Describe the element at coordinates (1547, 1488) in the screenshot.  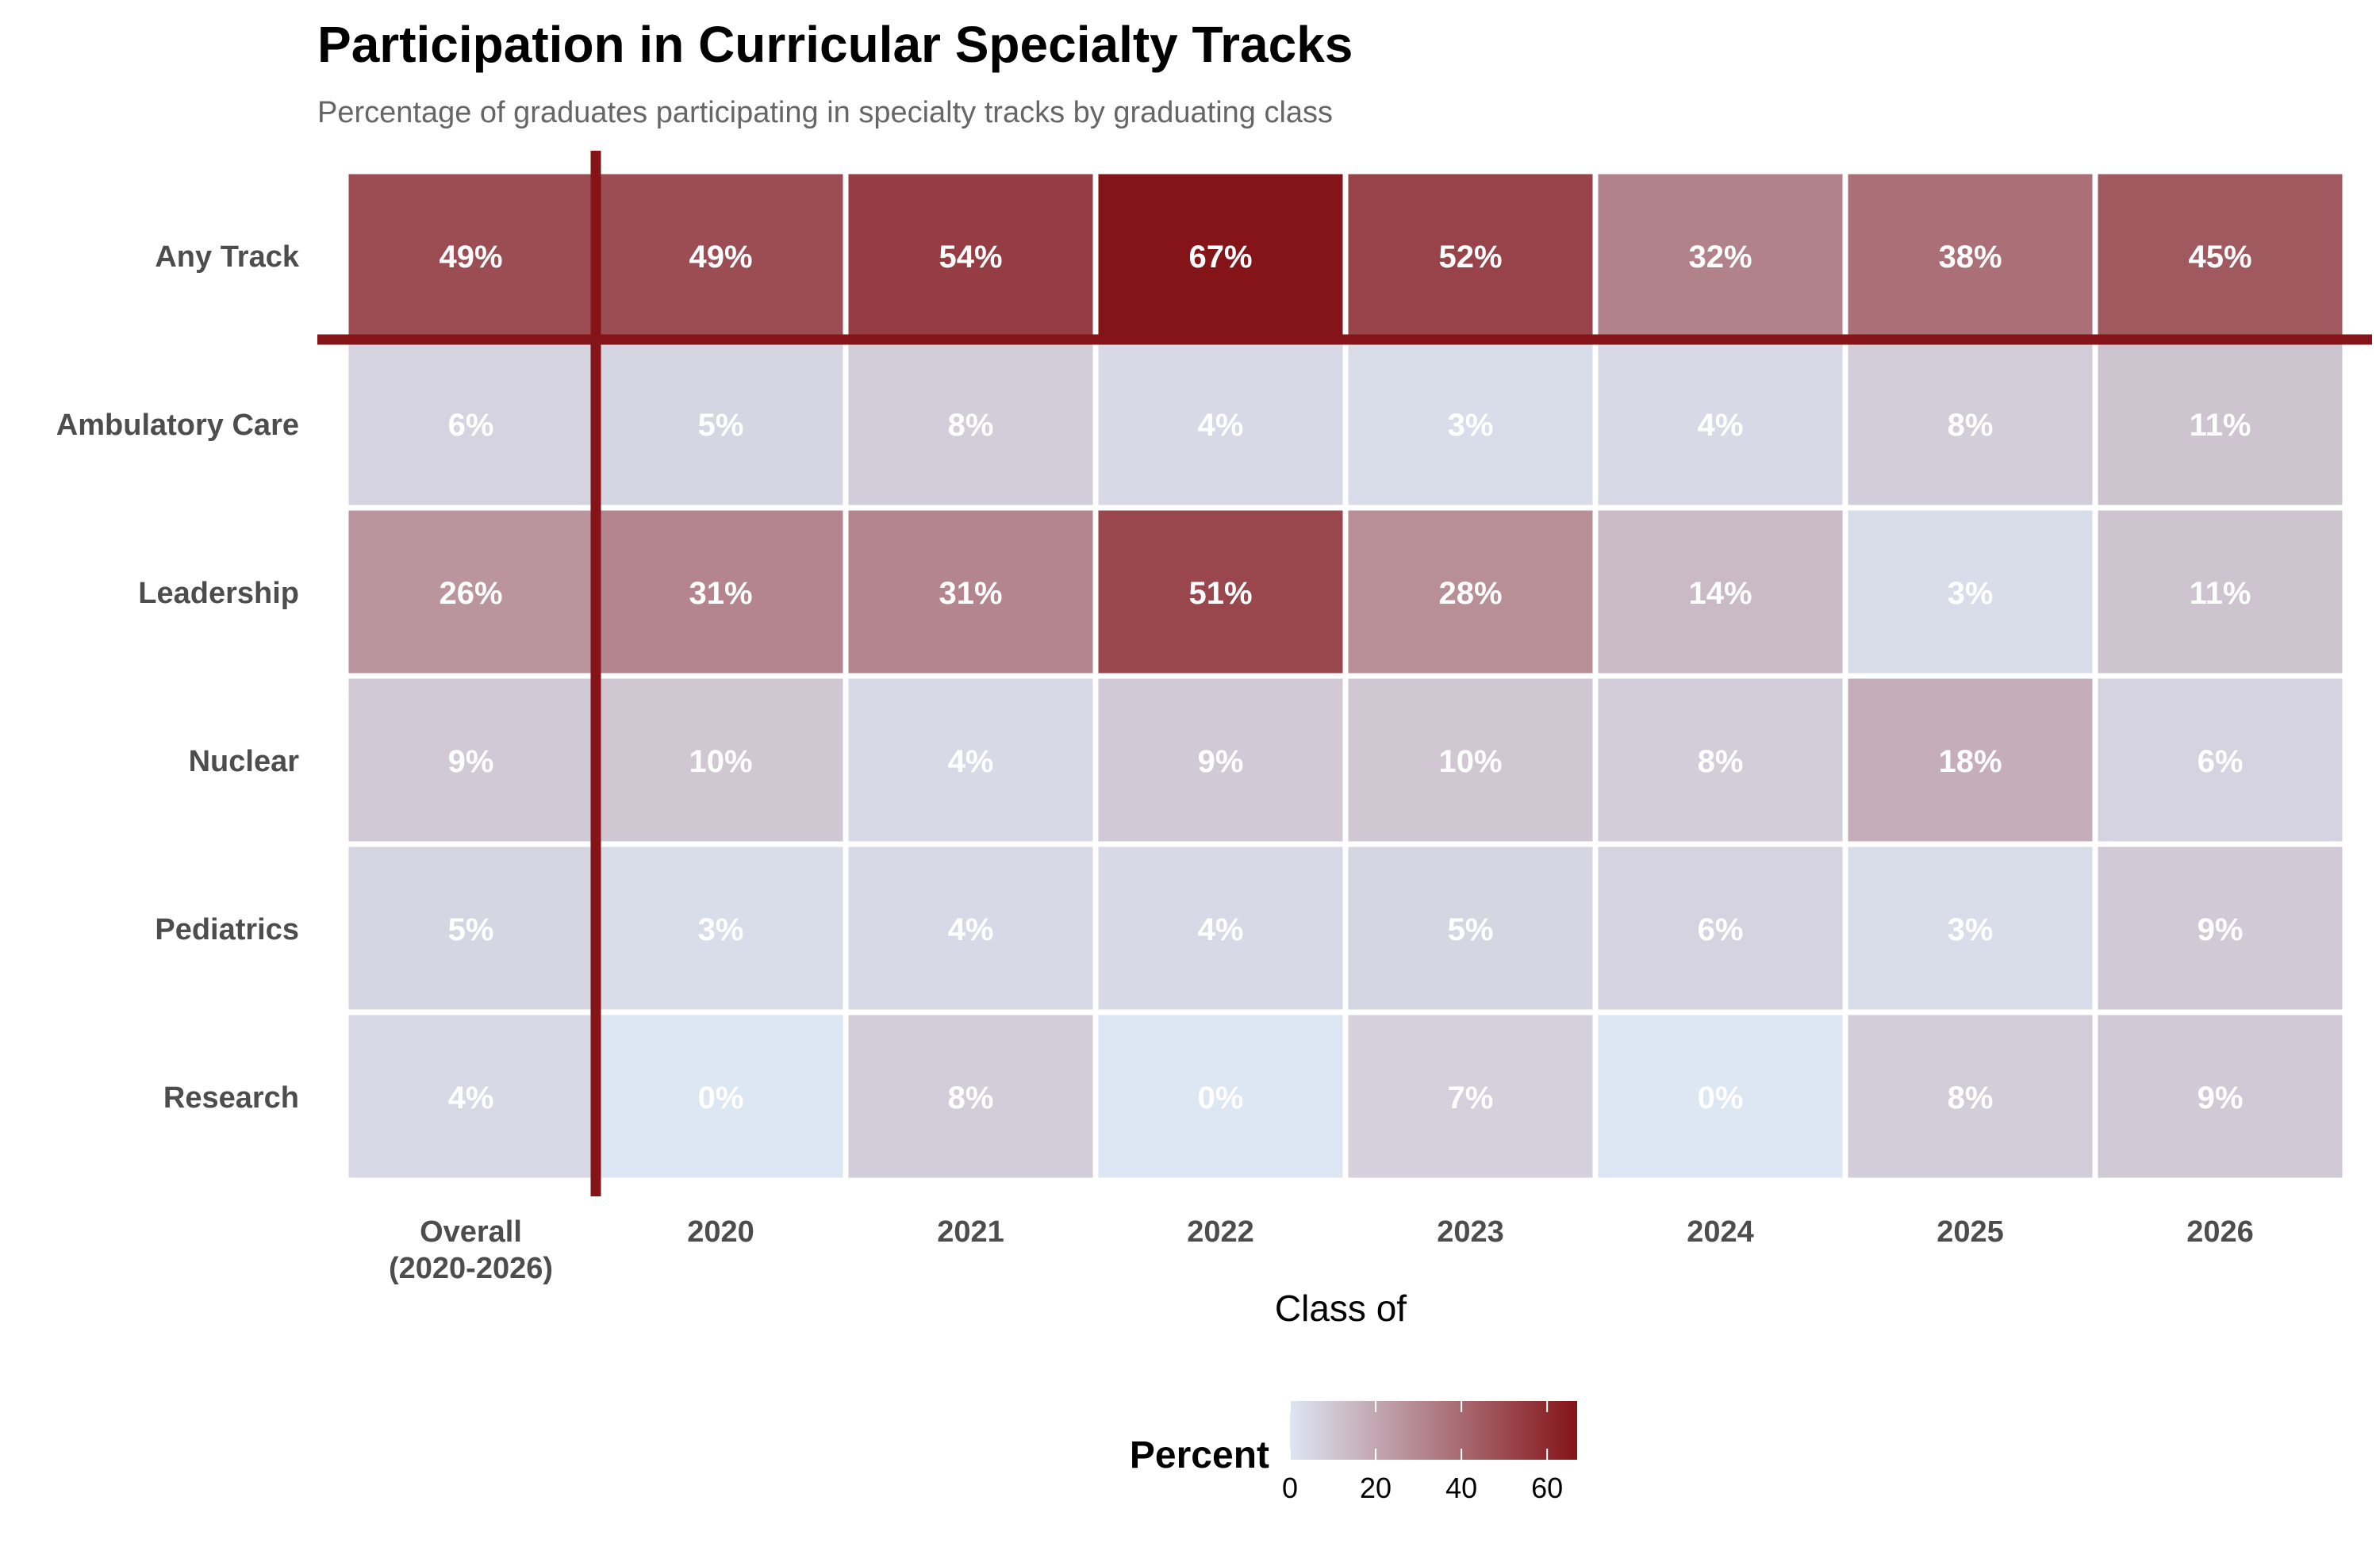
I see `legend-tick-label: 60` at that location.